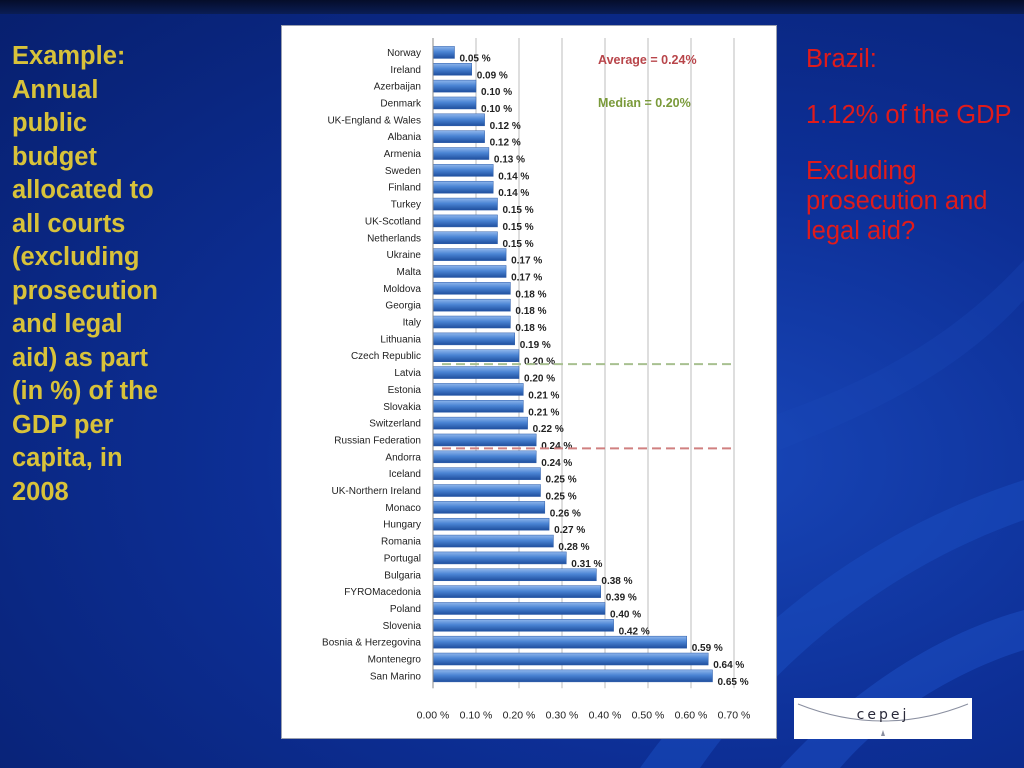 This screenshot has width=1024, height=768. Describe the element at coordinates (403, 457) in the screenshot. I see `category-label: Andorra` at that location.